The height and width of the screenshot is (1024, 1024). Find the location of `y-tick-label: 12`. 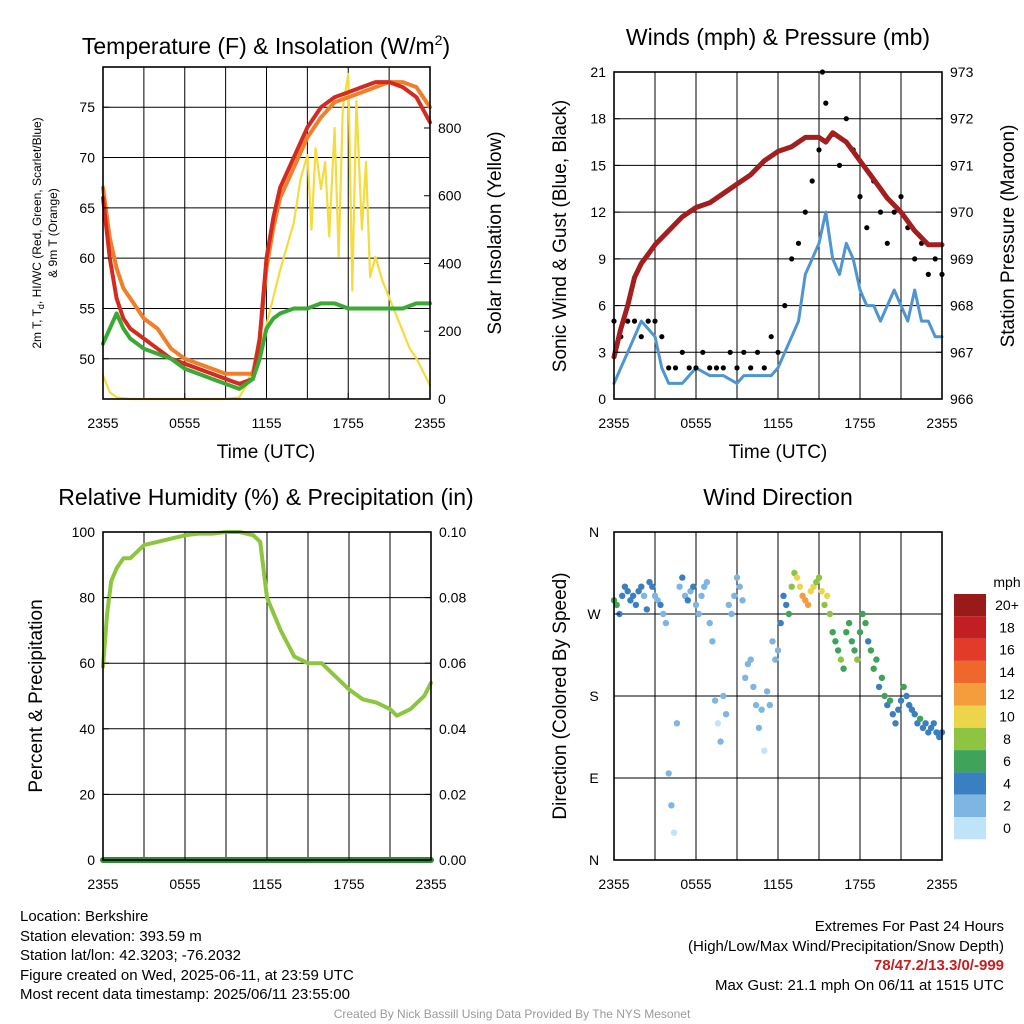

y-tick-label: 12 is located at coordinates (598, 212).